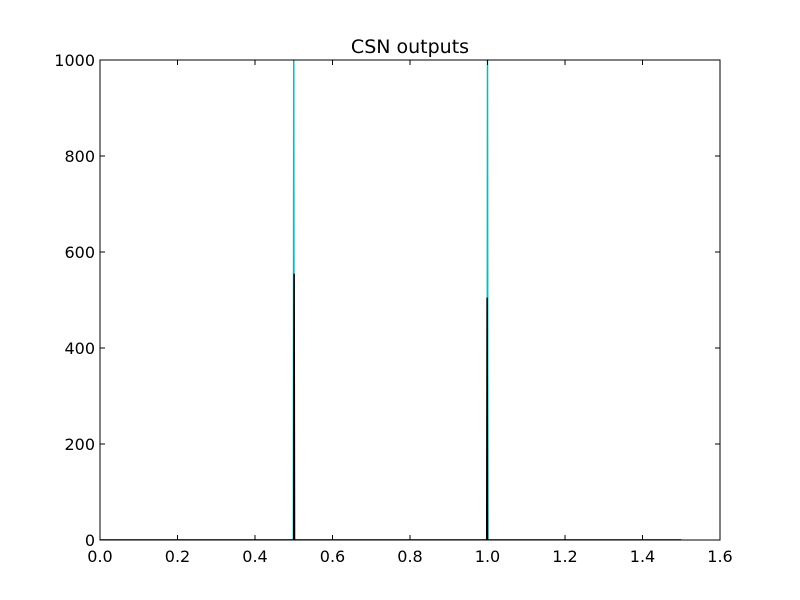  Describe the element at coordinates (564, 556) in the screenshot. I see `x-tick-label: 1.2` at that location.